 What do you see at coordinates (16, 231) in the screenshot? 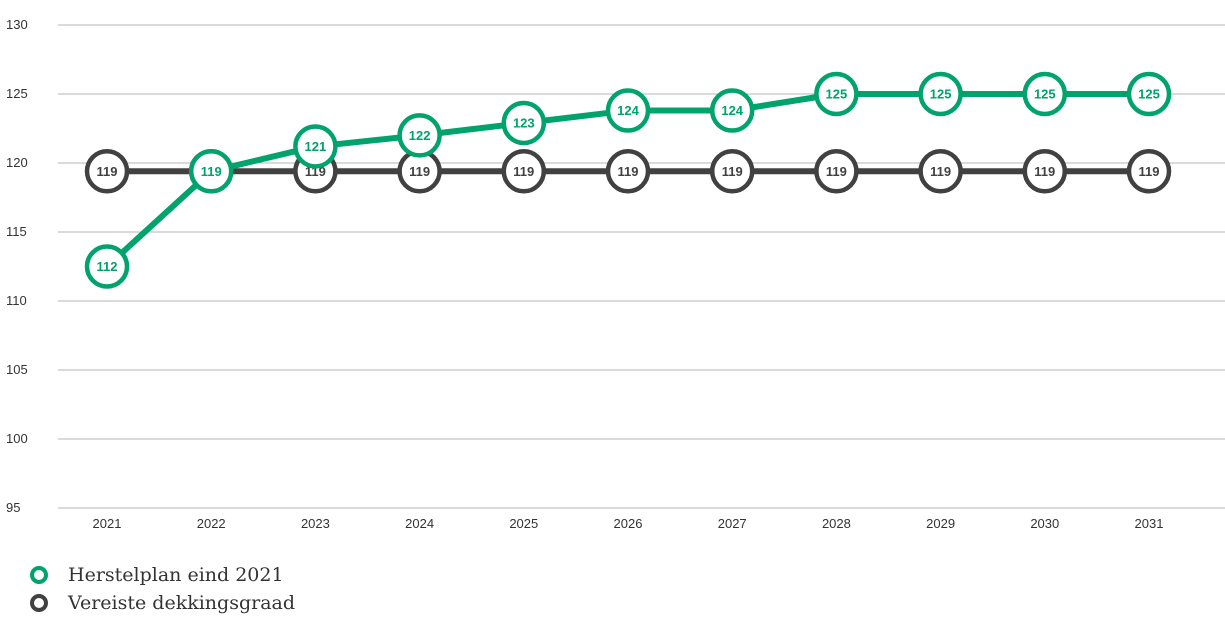
I see `y-tick-label: 115` at bounding box center [16, 231].